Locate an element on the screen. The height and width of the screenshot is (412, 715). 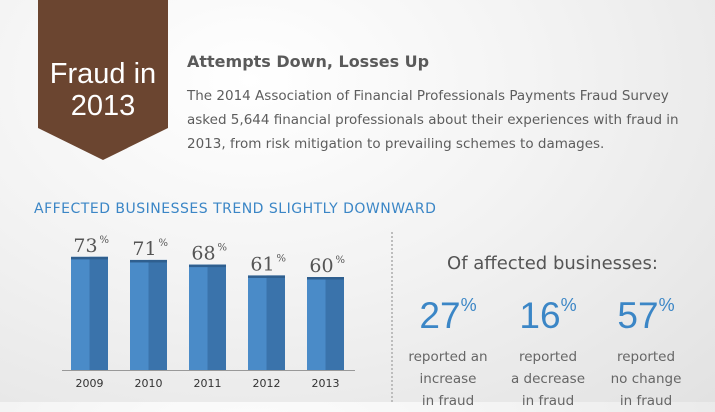
banner-title-line2: 2013 is located at coordinates (103, 106).